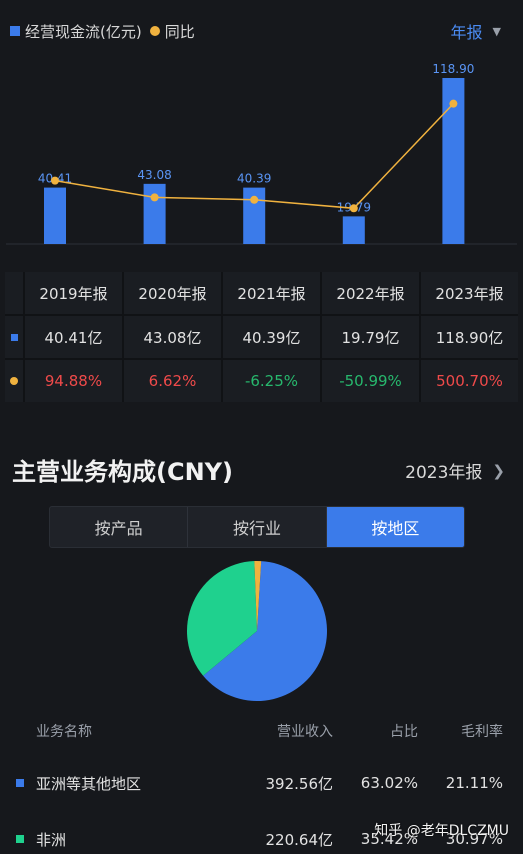  Describe the element at coordinates (261, 783) in the screenshot. I see `list-item: 亚洲等其他地区 392.56亿 63.02% 21.11%` at that location.